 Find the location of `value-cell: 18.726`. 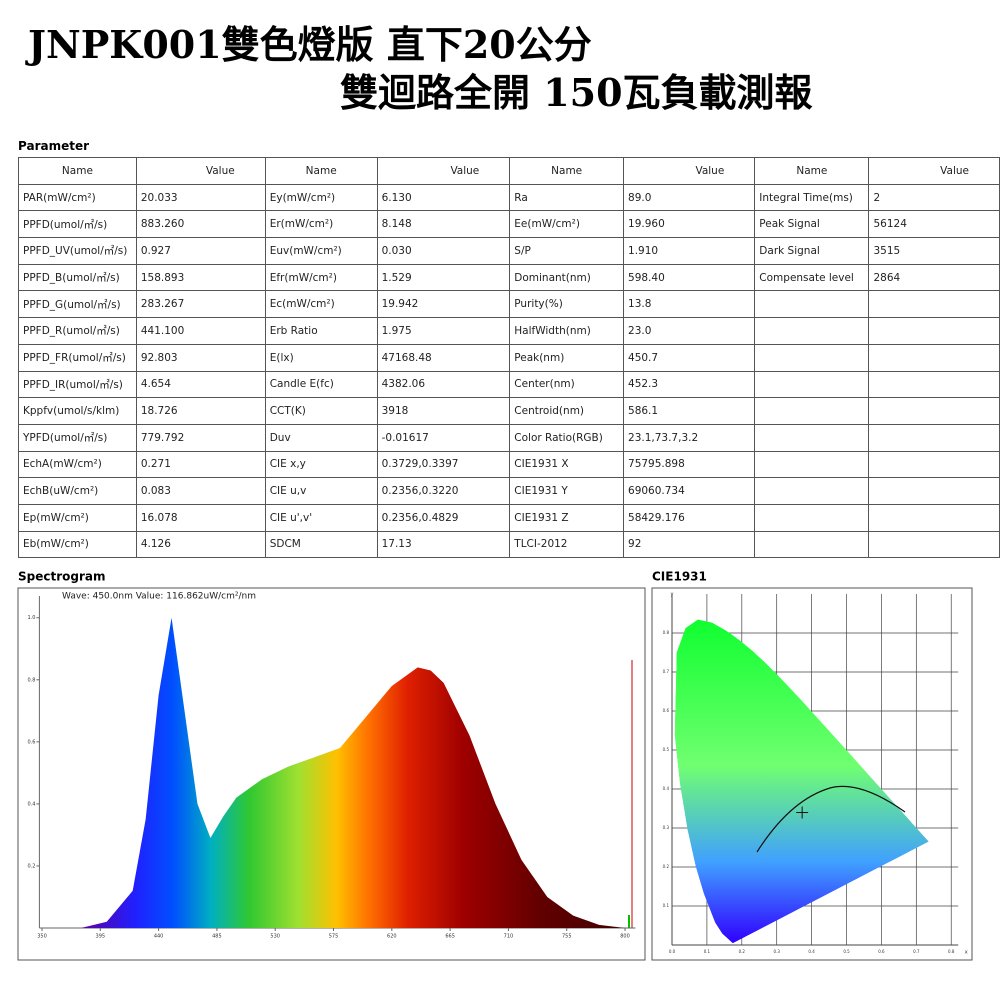

value-cell: 18.726 is located at coordinates (200, 411).